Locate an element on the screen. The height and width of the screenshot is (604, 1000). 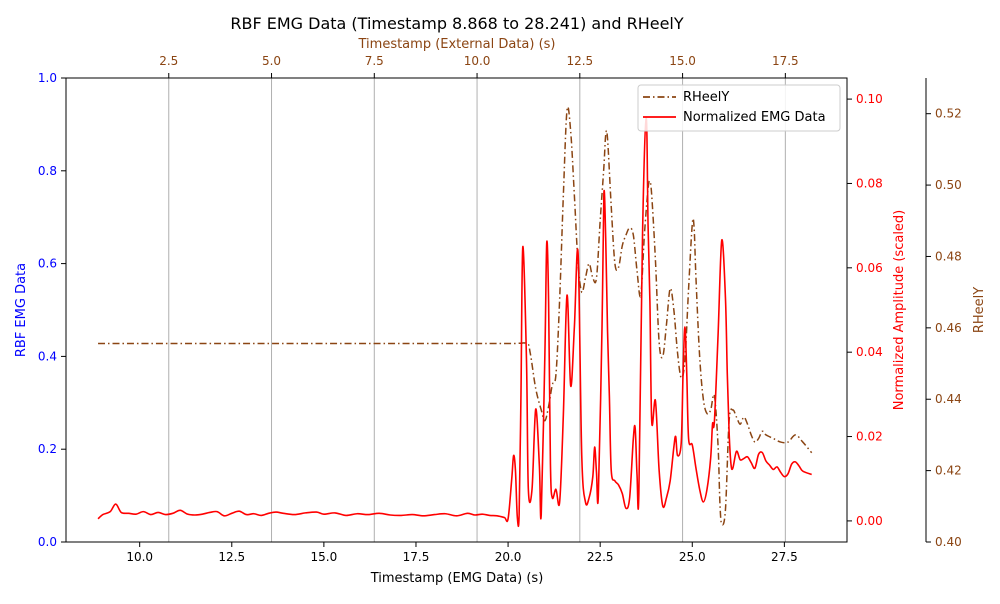
x-tick-label-5: 22.5 is located at coordinates (600, 557).